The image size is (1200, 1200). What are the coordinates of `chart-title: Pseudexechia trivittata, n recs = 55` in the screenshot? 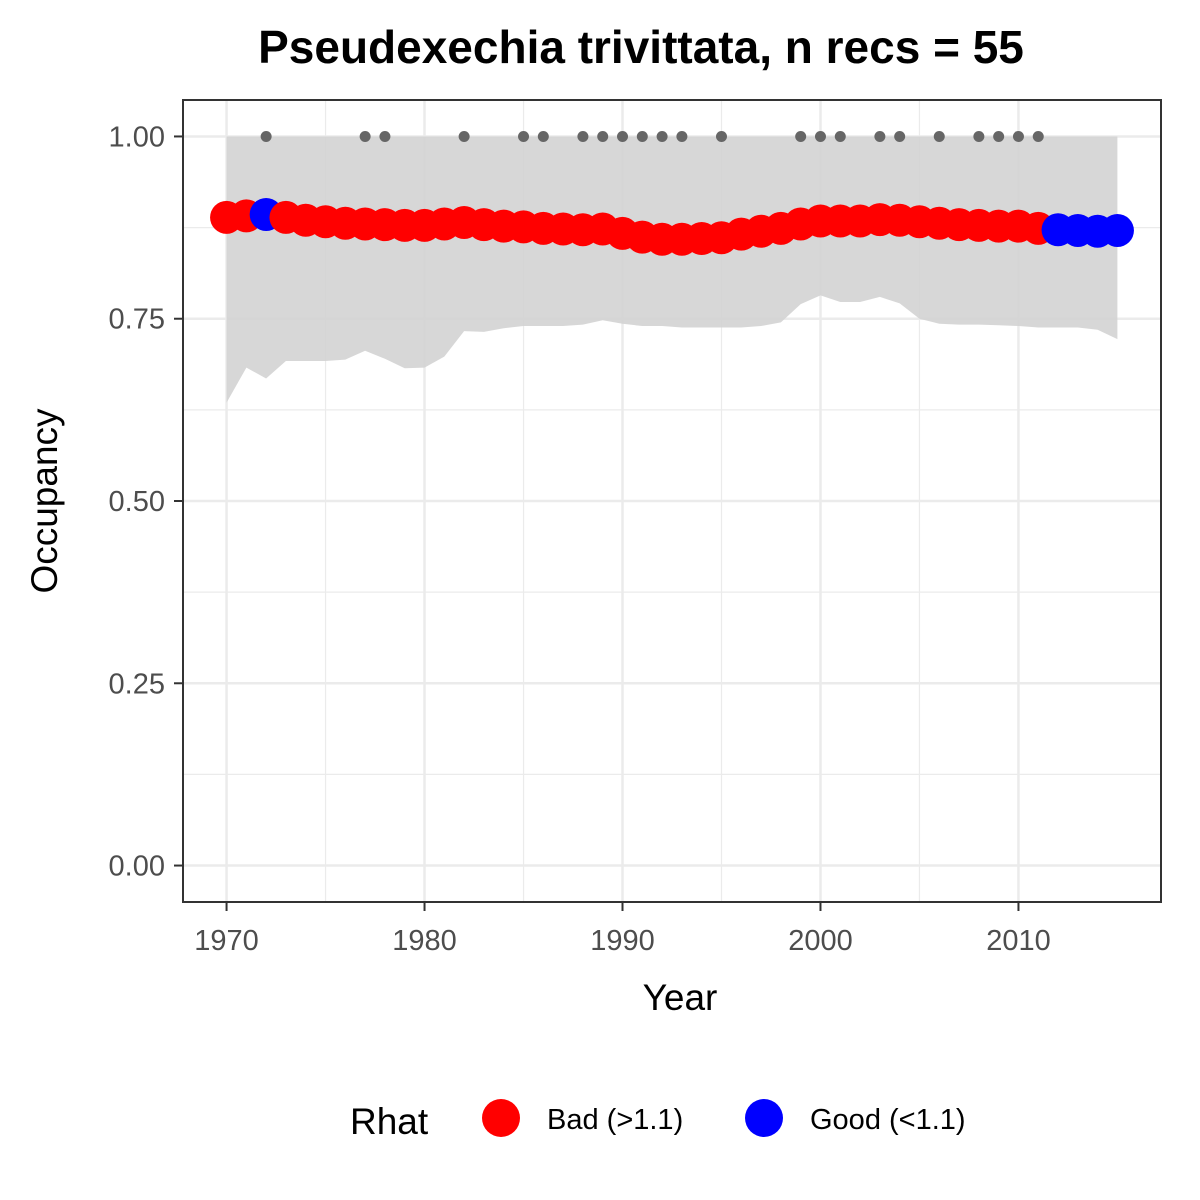 It's located at (641, 47).